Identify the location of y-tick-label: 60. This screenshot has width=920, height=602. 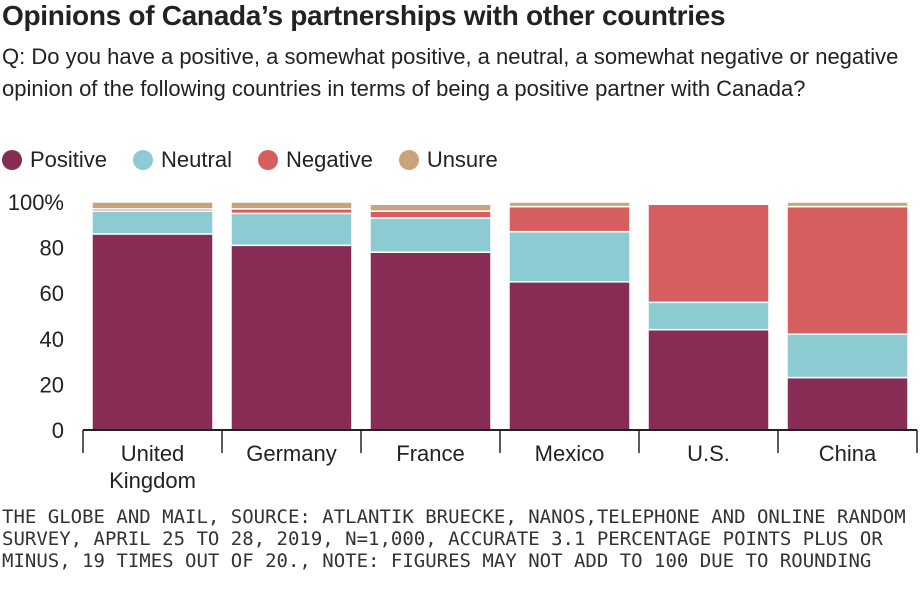
(52, 293).